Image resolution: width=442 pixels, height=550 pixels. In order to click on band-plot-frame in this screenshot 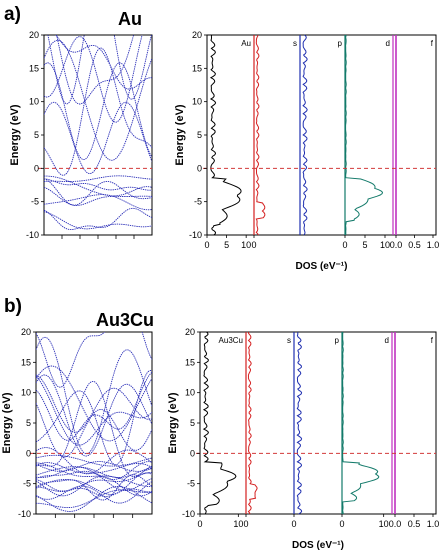, I will do `click(98, 135)`.